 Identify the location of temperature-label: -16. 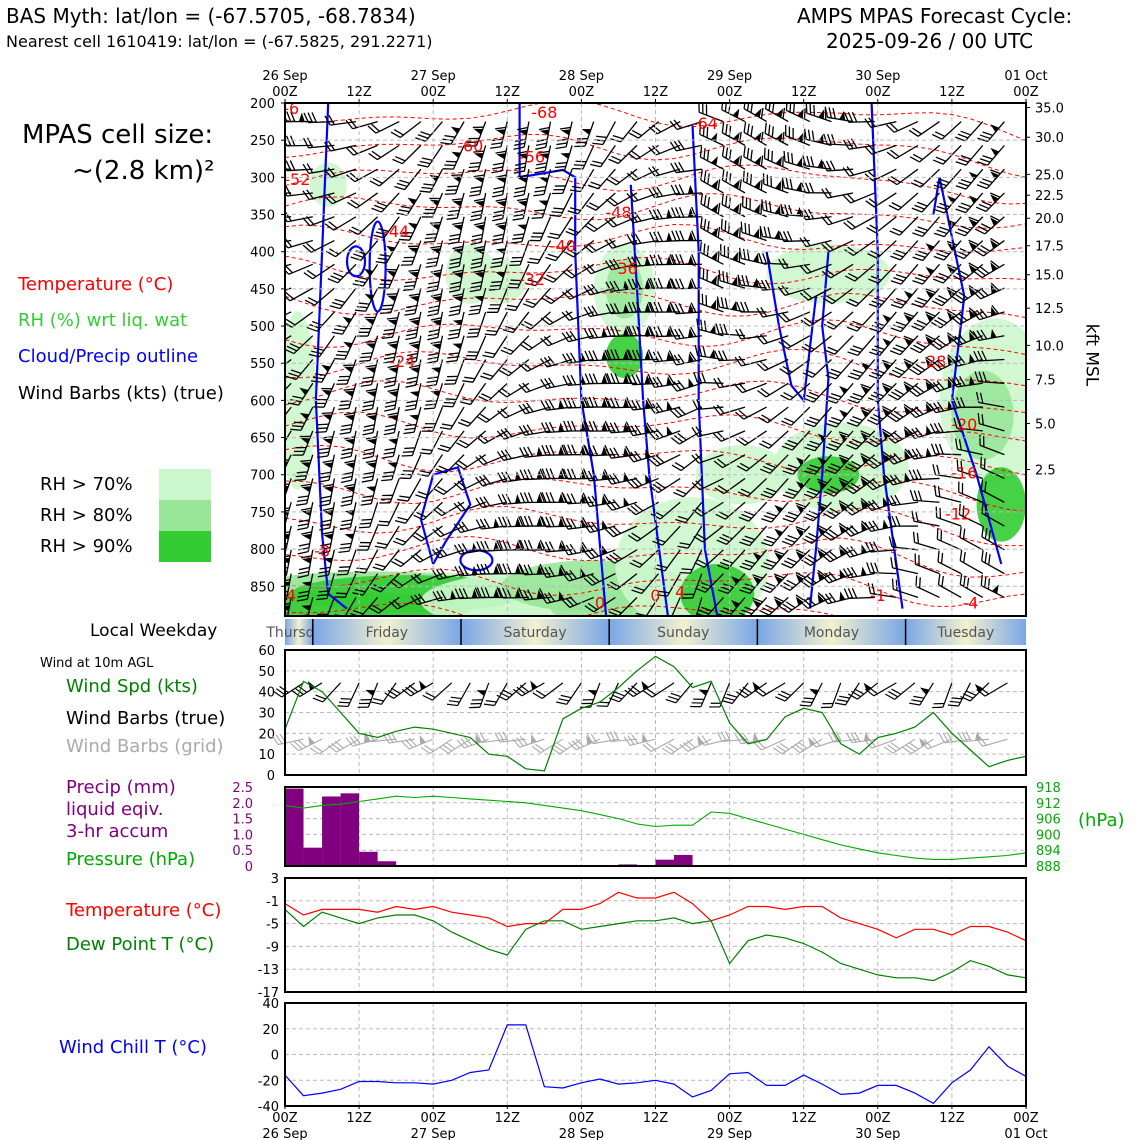
(964, 472).